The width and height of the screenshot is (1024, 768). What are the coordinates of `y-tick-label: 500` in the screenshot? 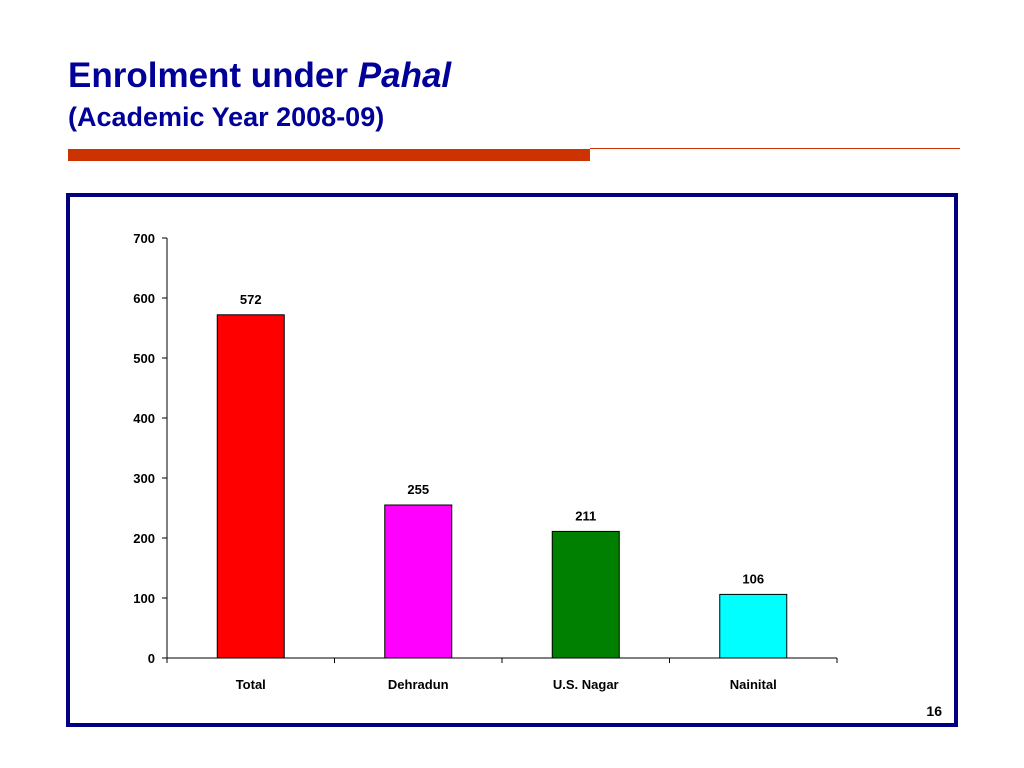 It's located at (144, 358).